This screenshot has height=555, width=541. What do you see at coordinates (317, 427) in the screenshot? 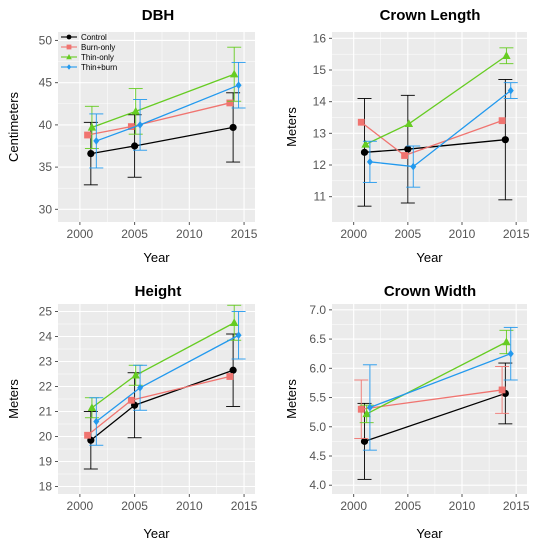
I see `y-tick-label: 5.0` at bounding box center [317, 427].